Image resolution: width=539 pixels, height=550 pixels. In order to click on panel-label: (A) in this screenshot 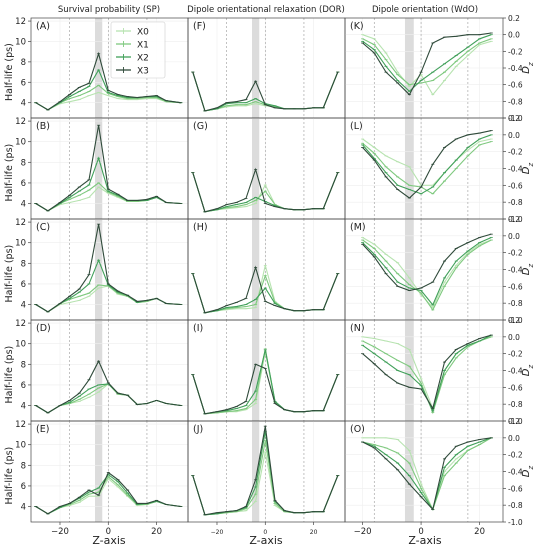, I will do `click(43, 26)`.